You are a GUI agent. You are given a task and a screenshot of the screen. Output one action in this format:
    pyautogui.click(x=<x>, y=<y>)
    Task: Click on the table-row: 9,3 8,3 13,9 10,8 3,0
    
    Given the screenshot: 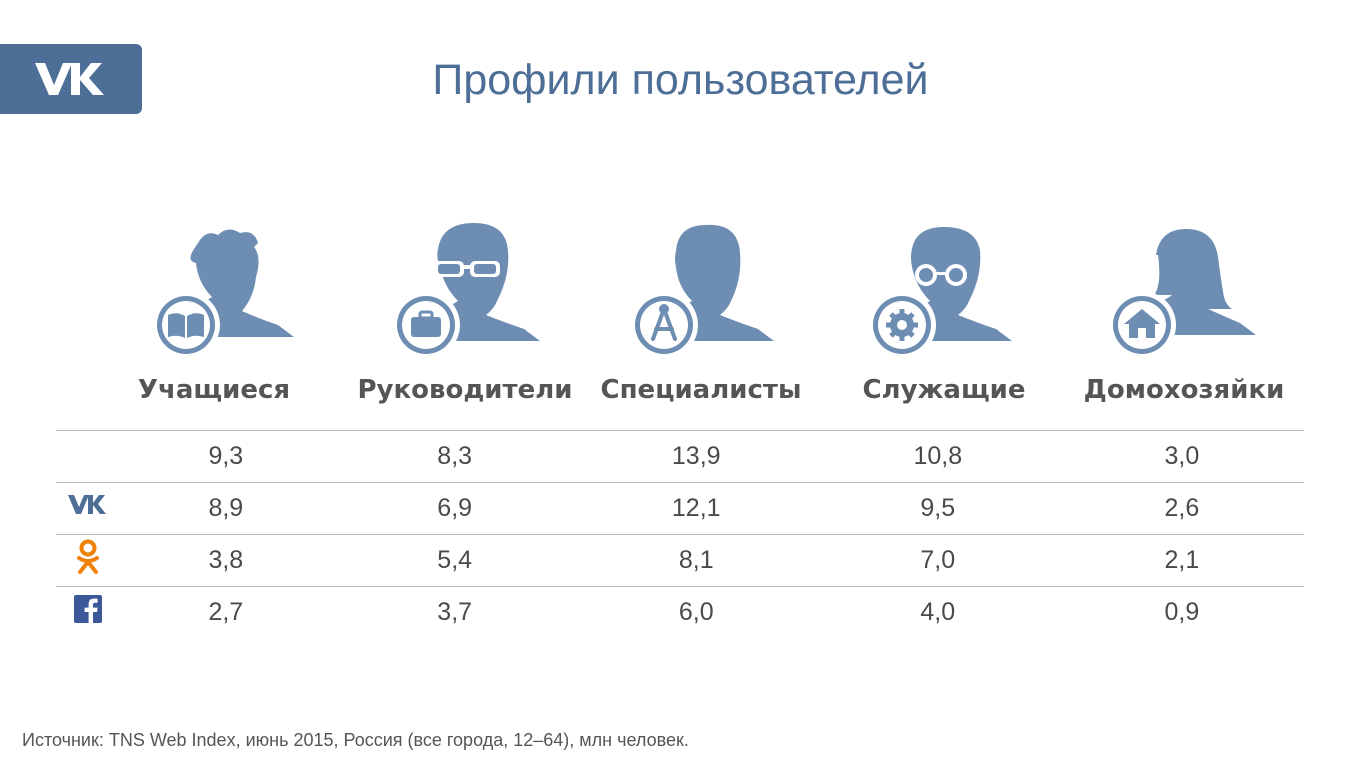 What is the action you would take?
    pyautogui.click(x=680, y=456)
    